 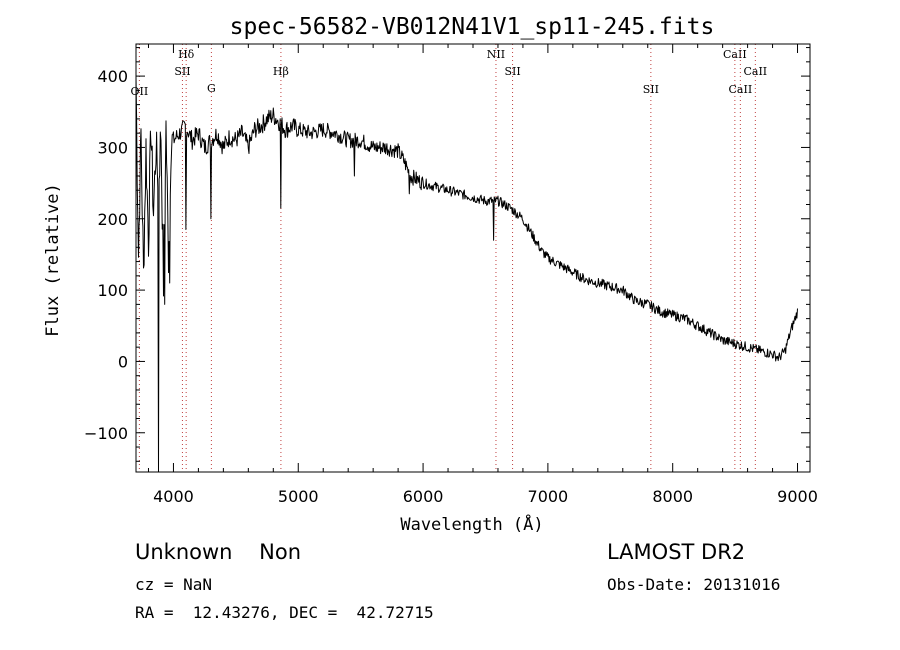 I want to click on line-marker-label-6: SII, so click(x=512, y=71).